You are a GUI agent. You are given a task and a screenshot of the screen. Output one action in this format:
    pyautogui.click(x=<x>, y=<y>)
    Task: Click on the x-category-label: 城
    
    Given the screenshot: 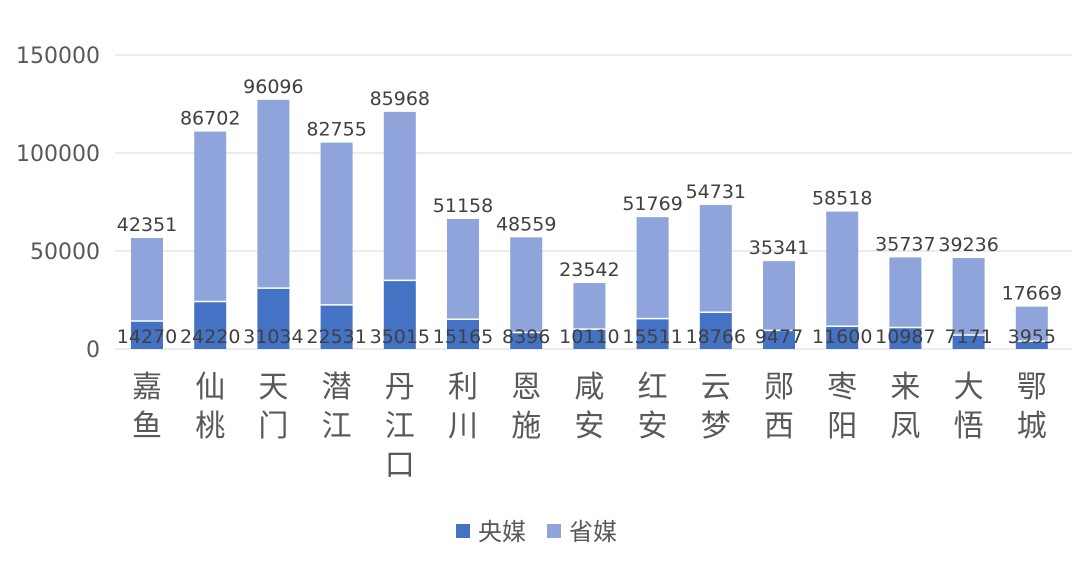 What is the action you would take?
    pyautogui.click(x=1032, y=426)
    